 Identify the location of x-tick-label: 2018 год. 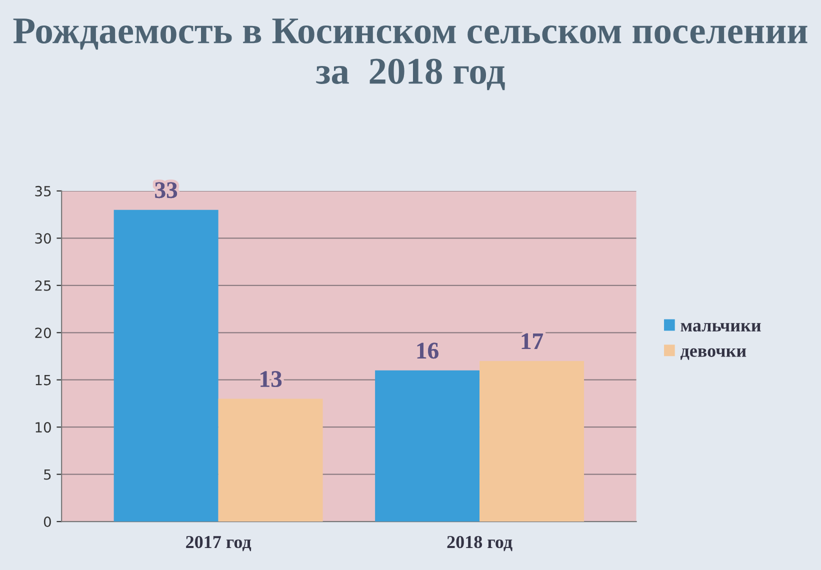
(479, 544).